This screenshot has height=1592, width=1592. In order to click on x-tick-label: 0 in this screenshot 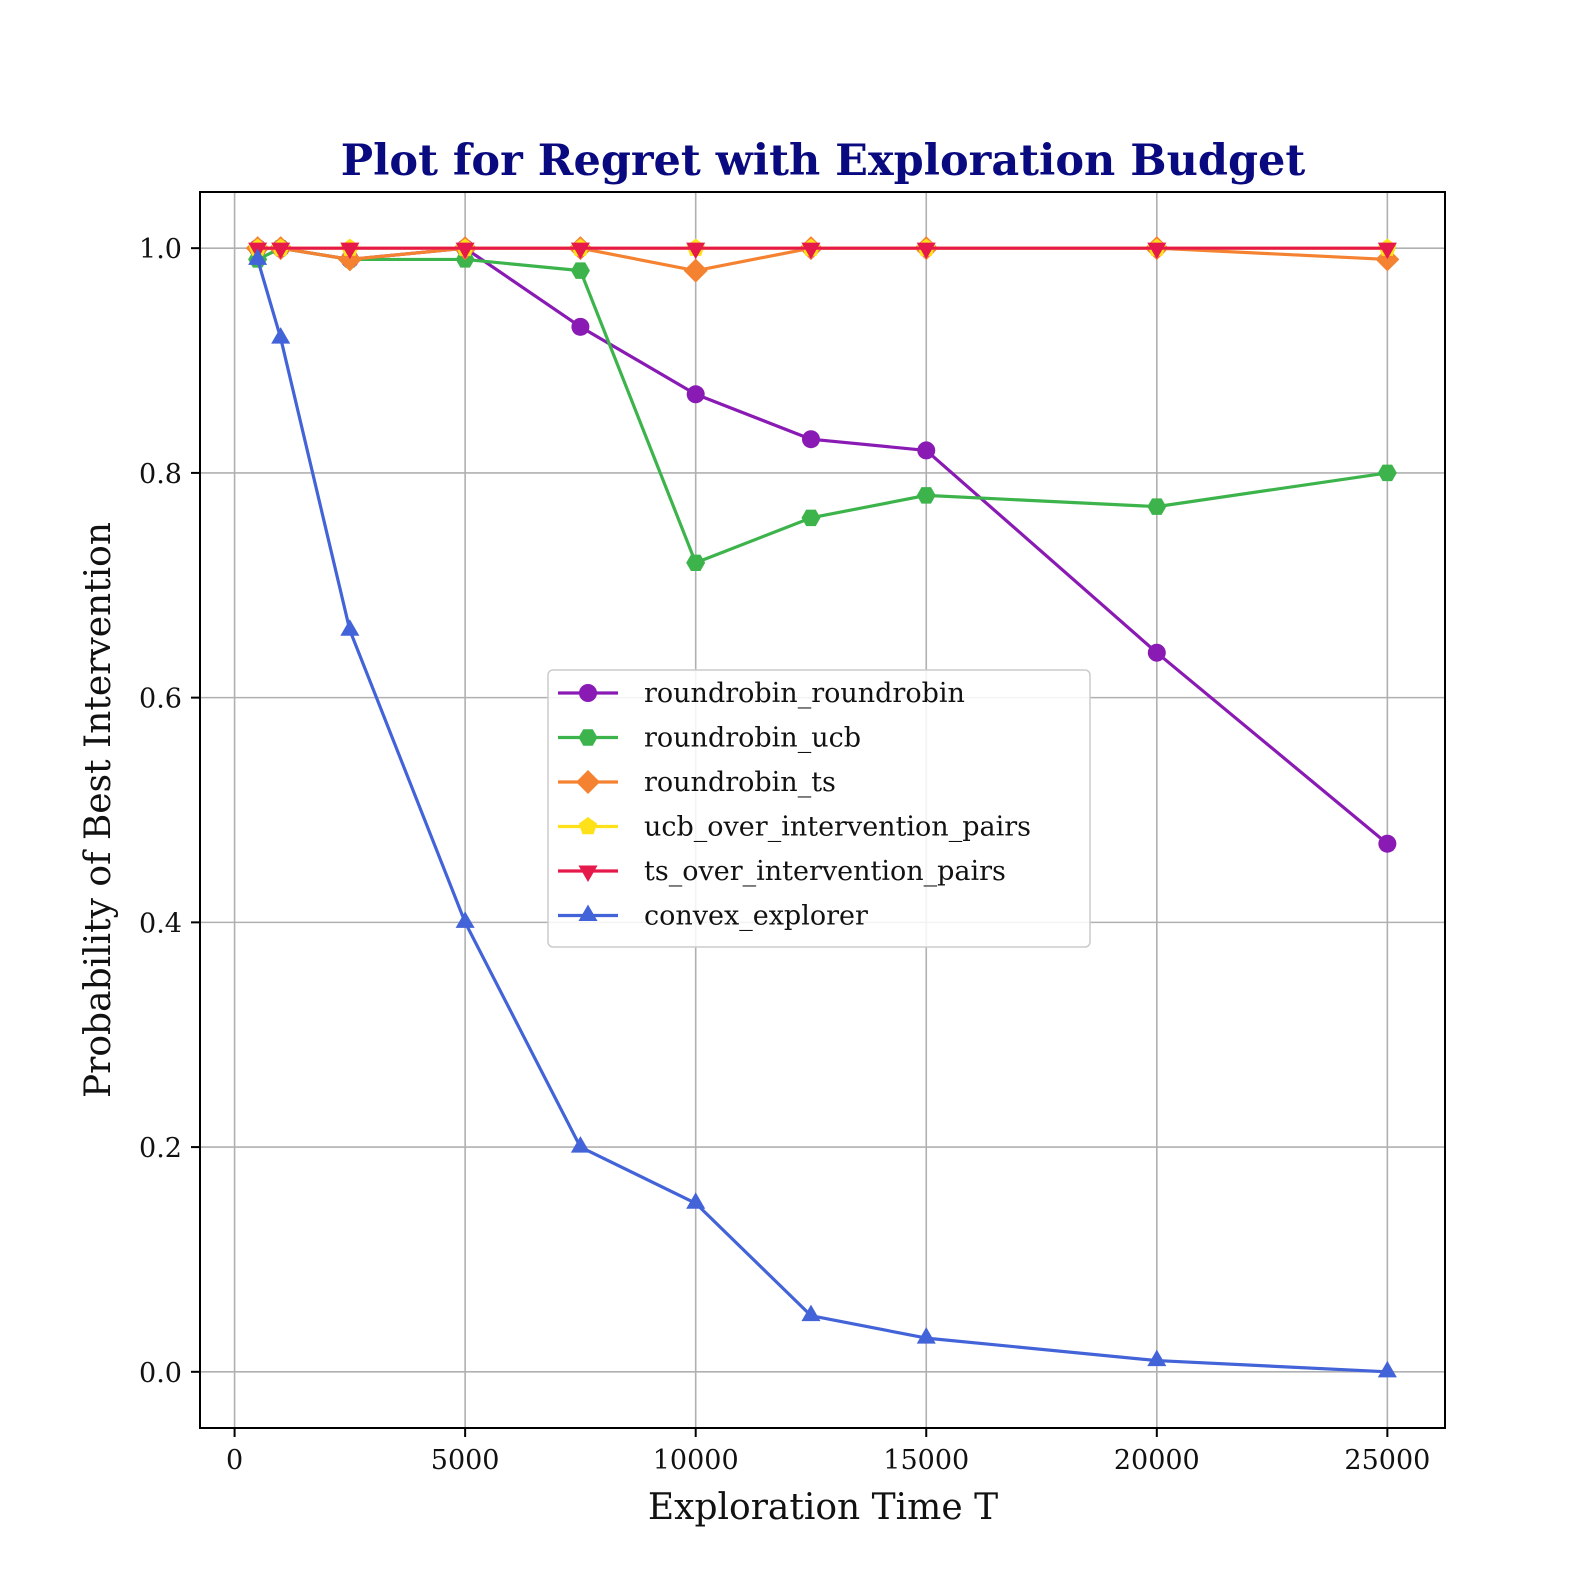, I will do `click(234, 1460)`.